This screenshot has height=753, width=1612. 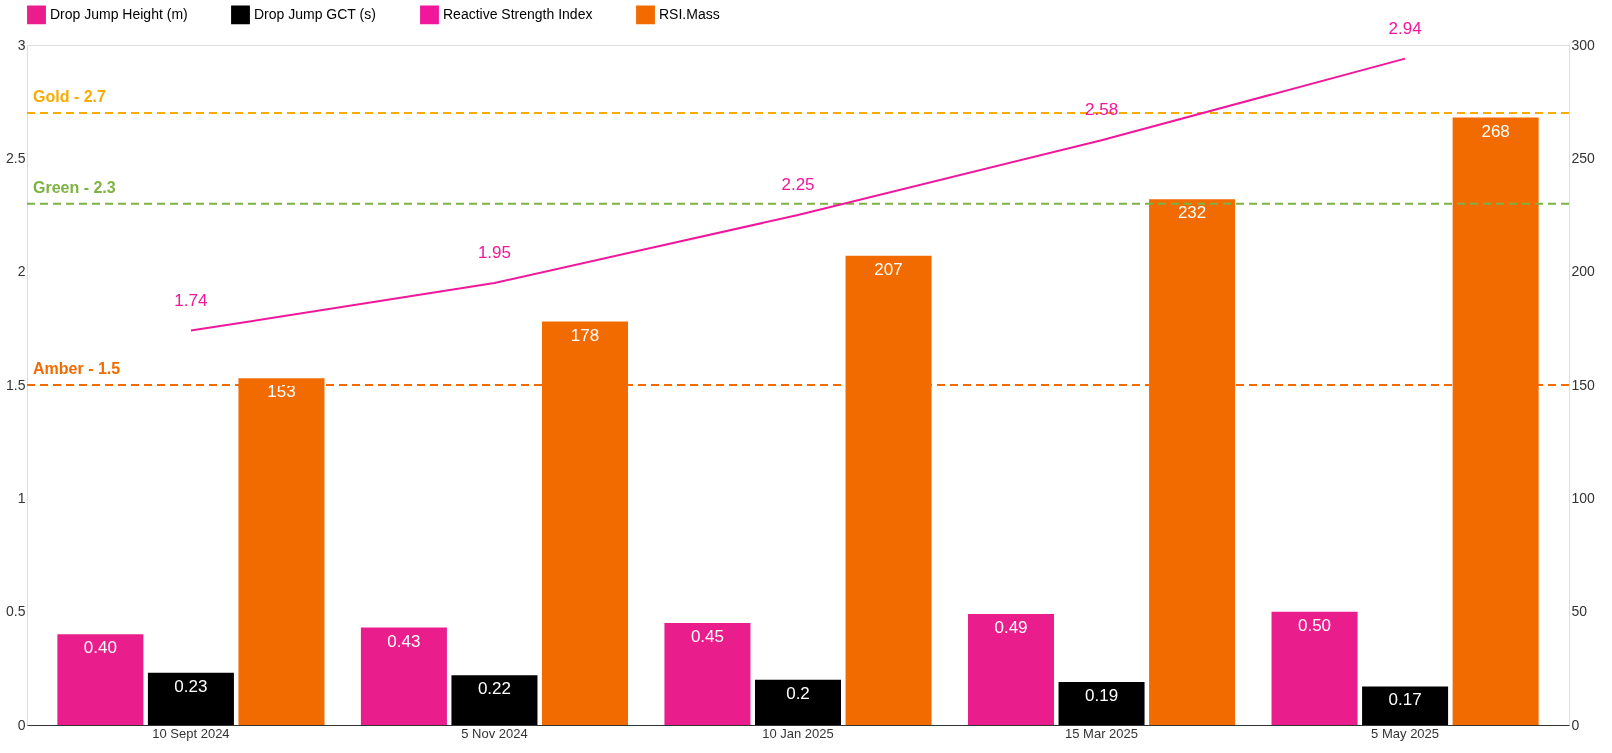 What do you see at coordinates (74, 187) in the screenshot?
I see `ref-line-label: Green - 2.3` at bounding box center [74, 187].